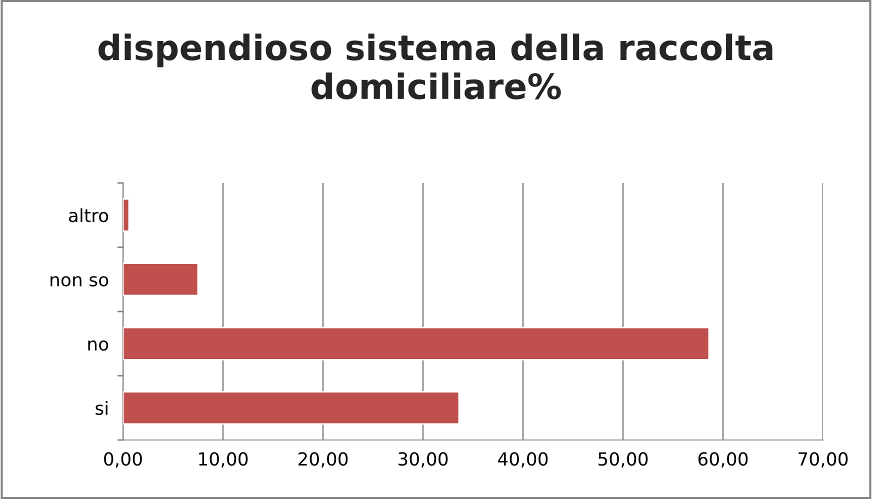 This screenshot has width=872, height=499. I want to click on x-tick-label: 30,00, so click(423, 460).